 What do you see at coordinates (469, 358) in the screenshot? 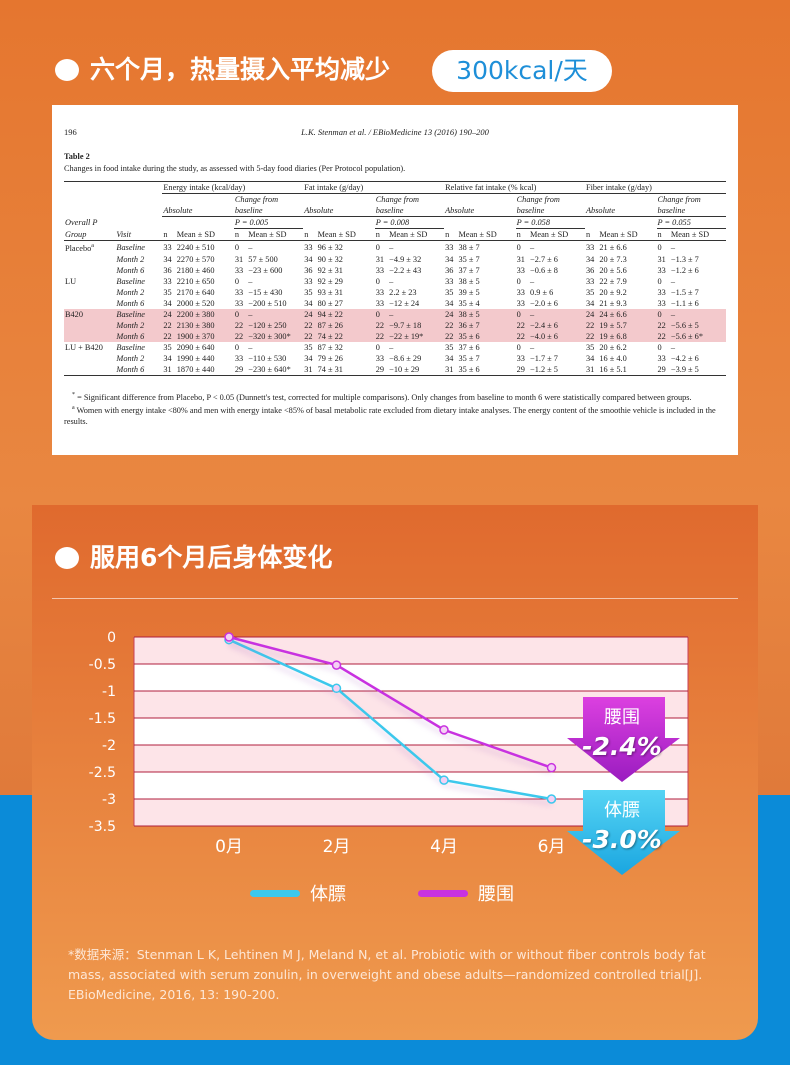
I see `cell: 35 ± 7` at bounding box center [469, 358].